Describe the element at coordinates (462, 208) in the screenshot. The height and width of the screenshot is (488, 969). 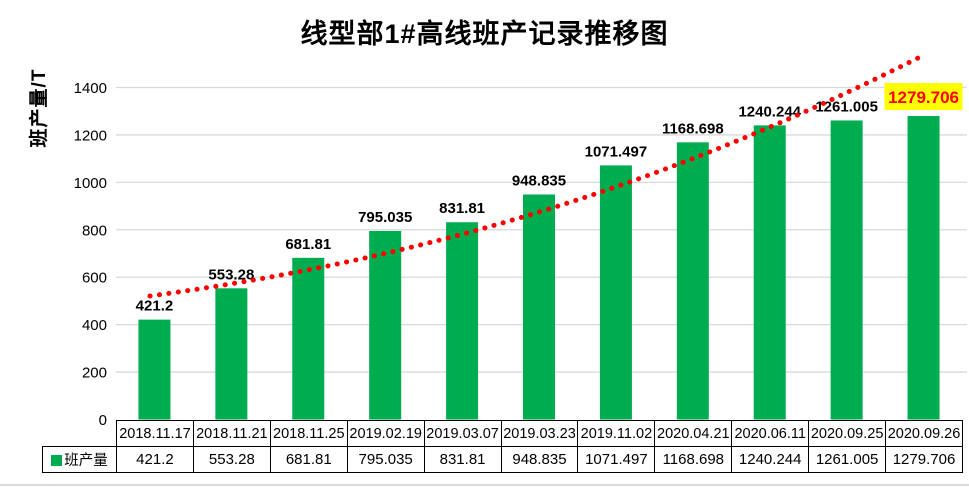
I see `bar-value-label: 831.81` at that location.